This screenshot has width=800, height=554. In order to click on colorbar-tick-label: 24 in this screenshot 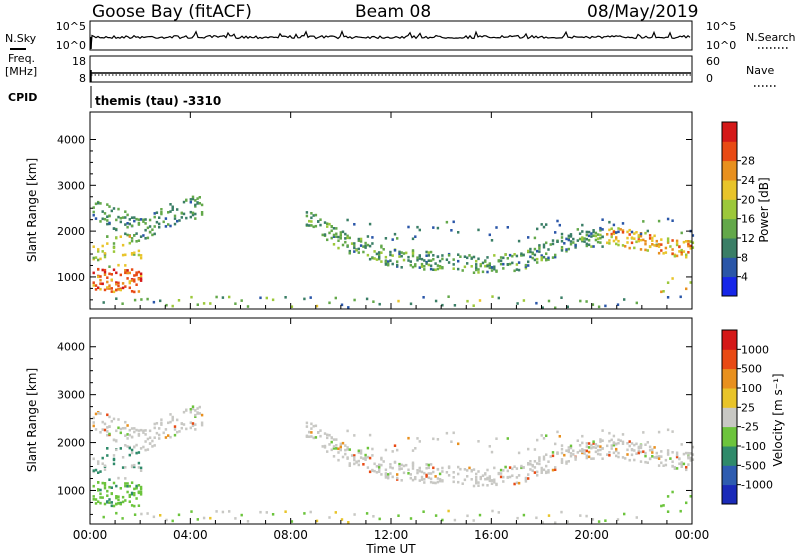, I will do `click(748, 180)`.